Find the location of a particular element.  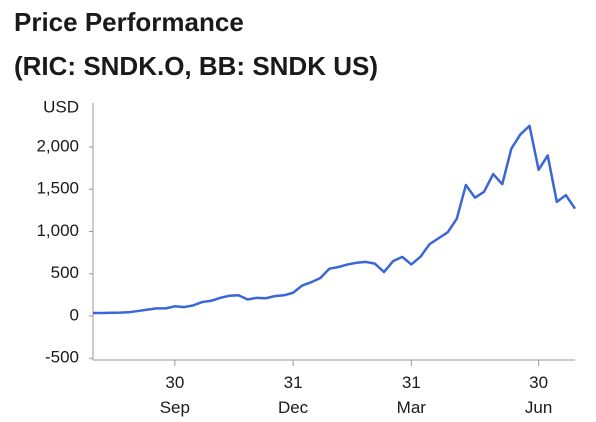

y-tick-label: 1,000 is located at coordinates (57, 230).